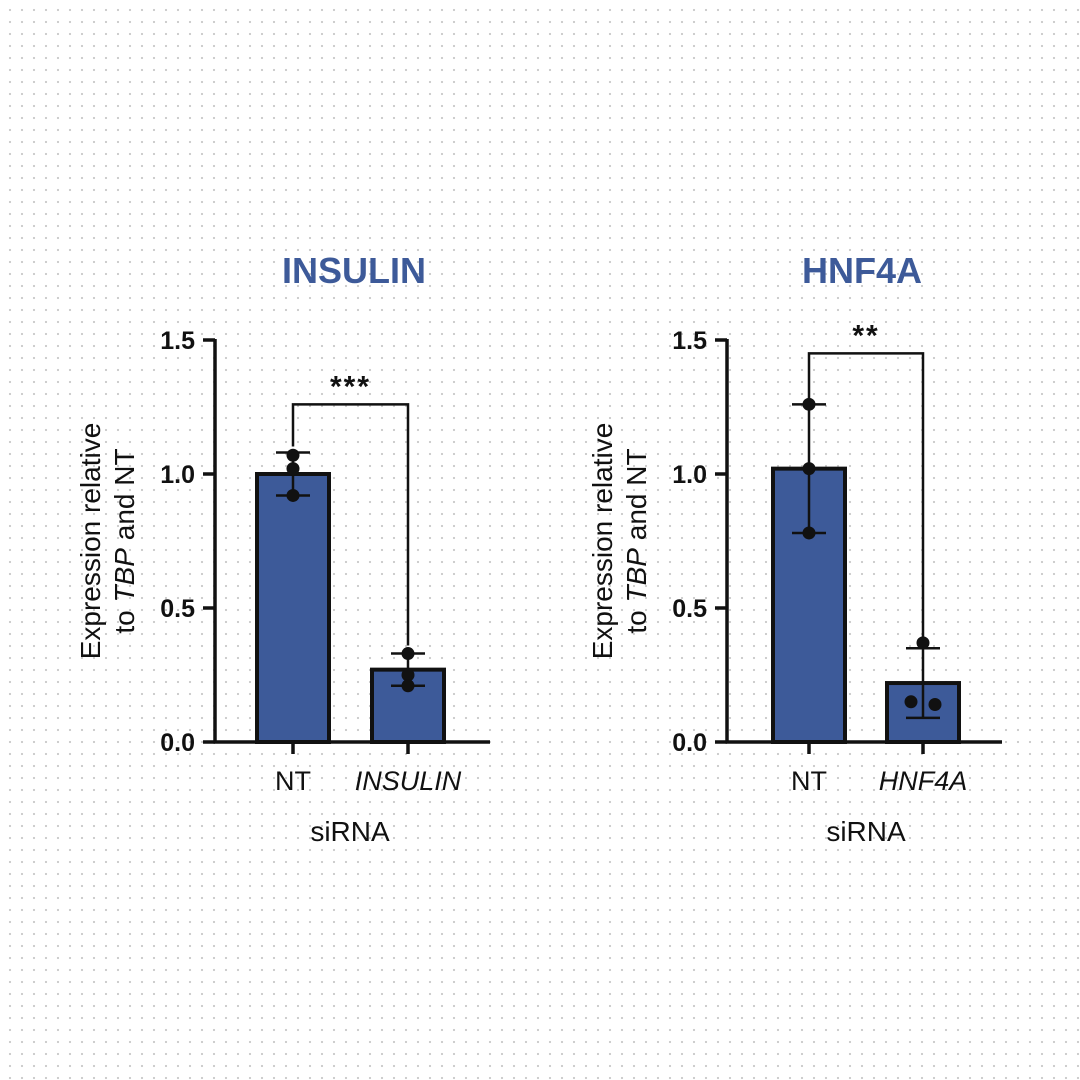 The width and height of the screenshot is (1080, 1080). I want to click on bar-nt, so click(293, 608).